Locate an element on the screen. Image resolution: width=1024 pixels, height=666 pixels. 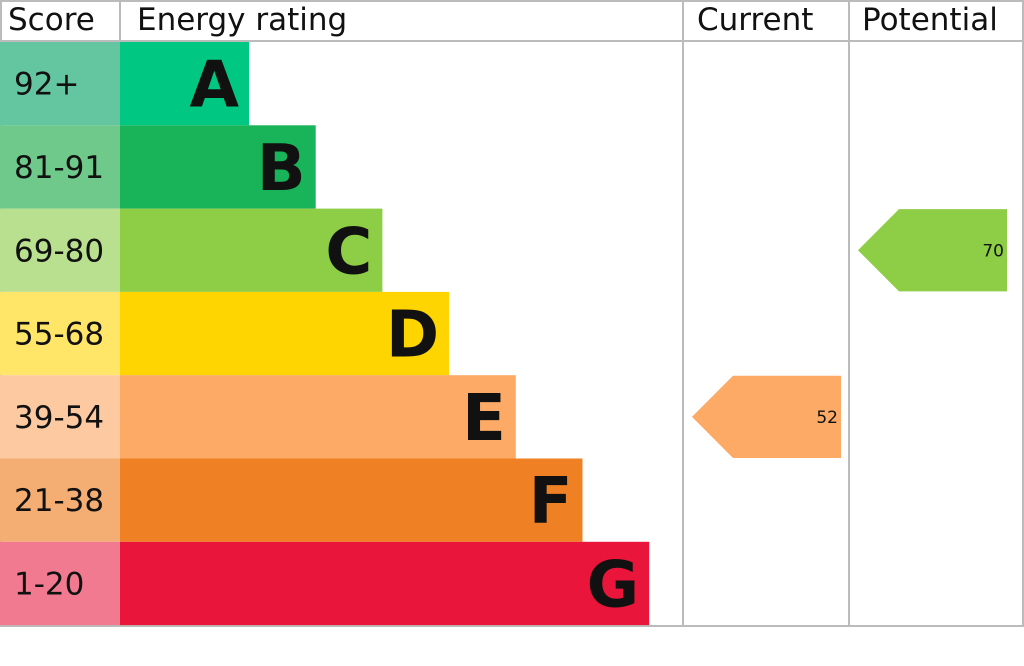
band-row-g: 1-20 G is located at coordinates (325, 583).